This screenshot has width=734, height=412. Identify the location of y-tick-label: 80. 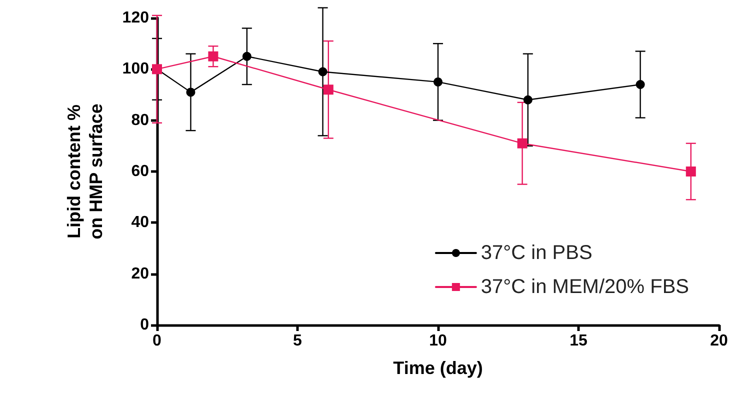
(140, 120).